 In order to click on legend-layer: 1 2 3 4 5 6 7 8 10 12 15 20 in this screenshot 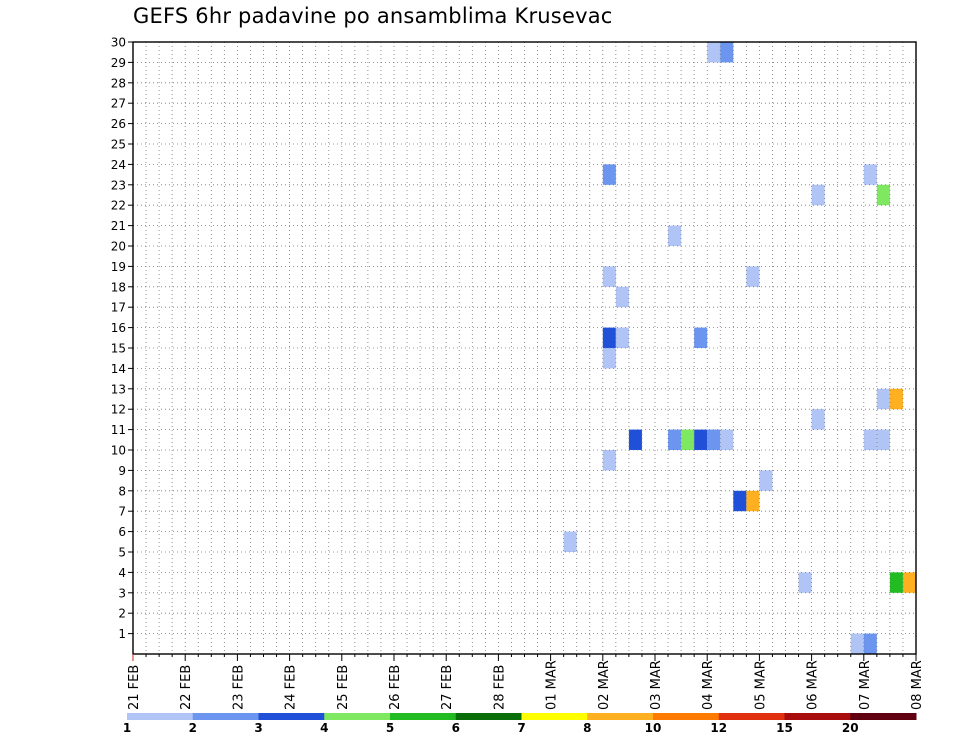, I will do `click(520, 724)`.